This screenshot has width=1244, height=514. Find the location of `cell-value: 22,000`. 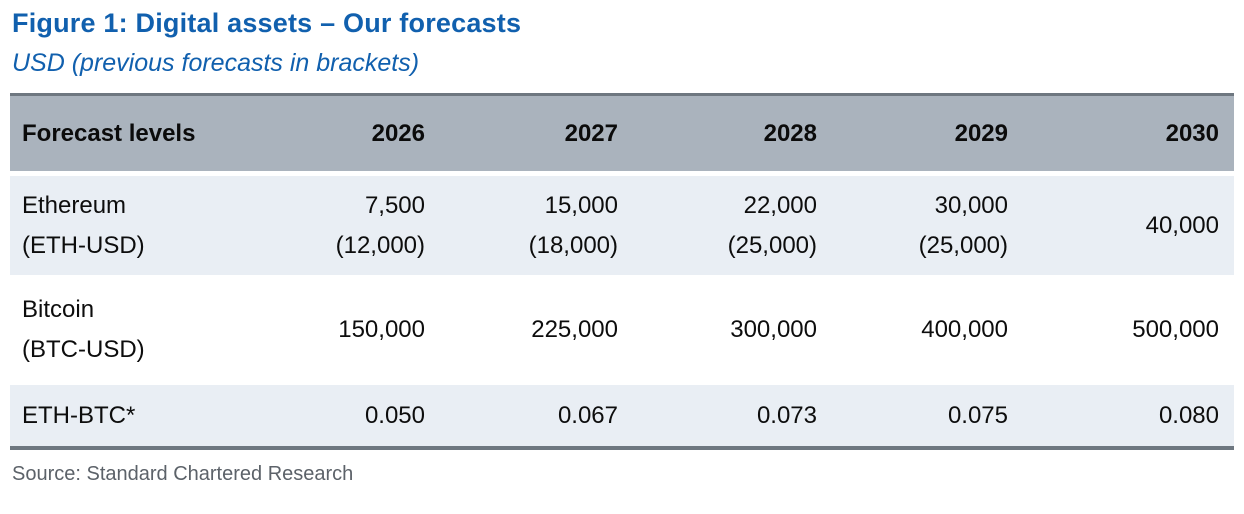

cell-value: 22,000 is located at coordinates (780, 205).